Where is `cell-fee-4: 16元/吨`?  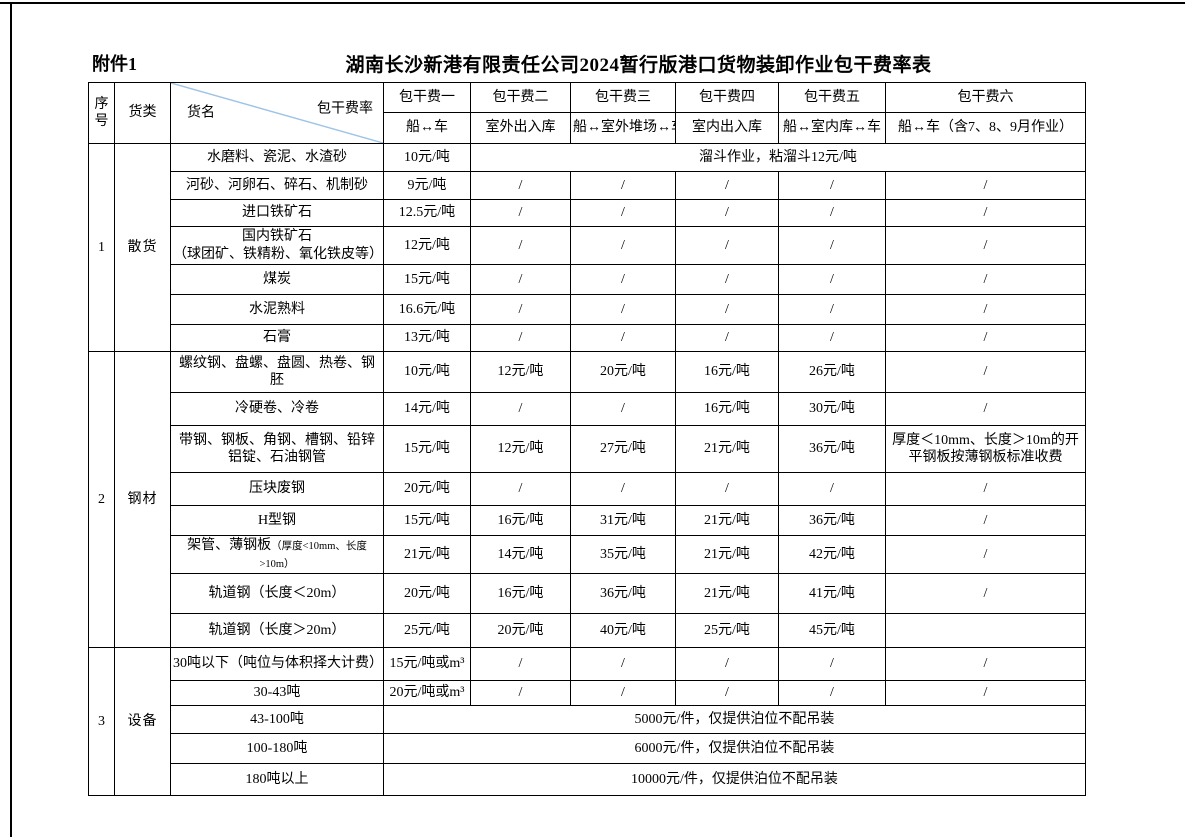
cell-fee-4: 16元/吨 is located at coordinates (727, 372).